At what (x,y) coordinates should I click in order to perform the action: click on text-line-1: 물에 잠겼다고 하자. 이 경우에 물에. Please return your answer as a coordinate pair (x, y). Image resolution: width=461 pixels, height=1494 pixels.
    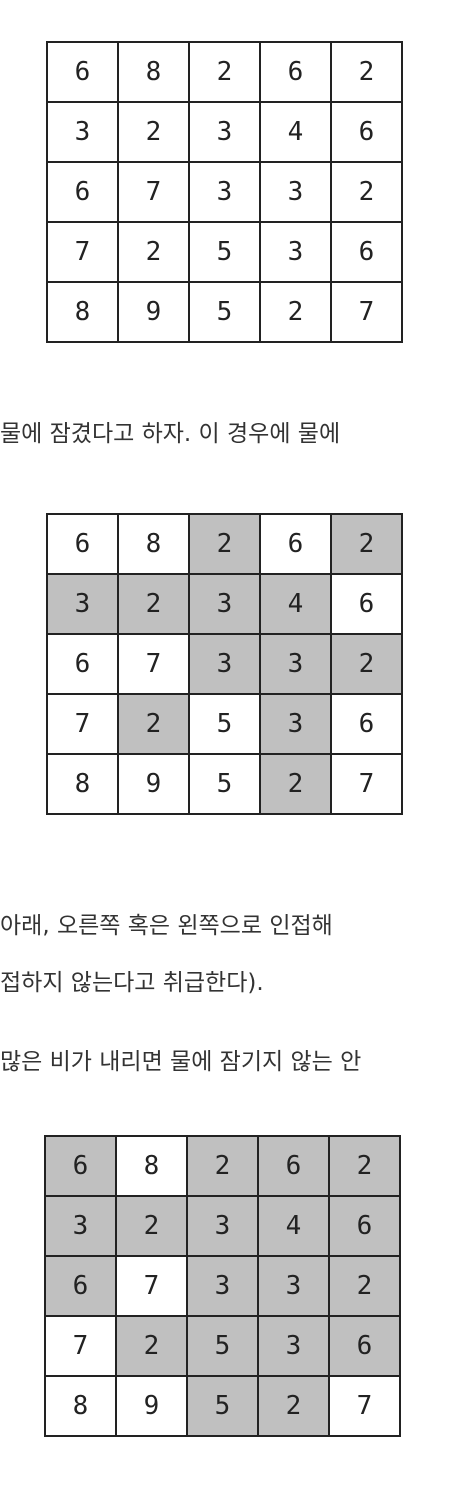
    Looking at the image, I should click on (170, 434).